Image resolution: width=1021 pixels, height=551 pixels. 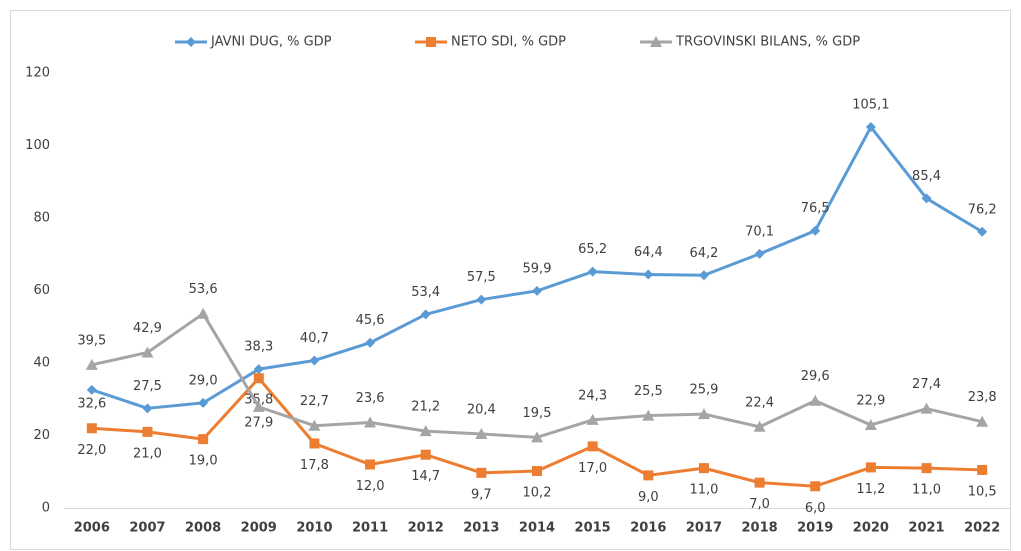 I want to click on legend-label: TRGOVINSKI BILANS, % GDP, so click(x=767, y=42).